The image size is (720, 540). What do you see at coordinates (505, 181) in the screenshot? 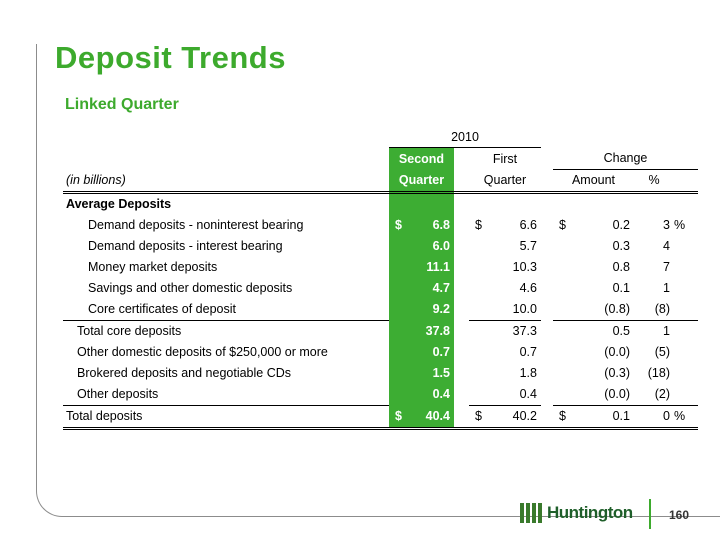
I see `first-quarter-header-line2: Quarter` at bounding box center [505, 181].